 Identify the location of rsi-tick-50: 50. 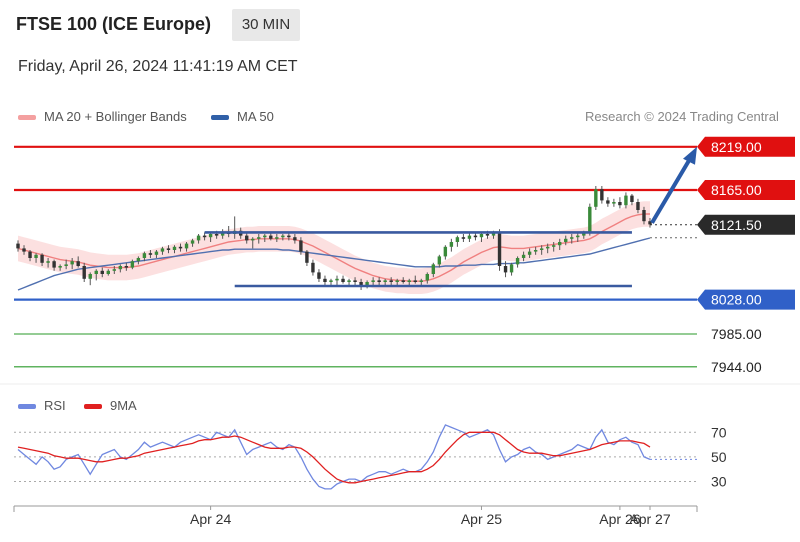
(719, 457).